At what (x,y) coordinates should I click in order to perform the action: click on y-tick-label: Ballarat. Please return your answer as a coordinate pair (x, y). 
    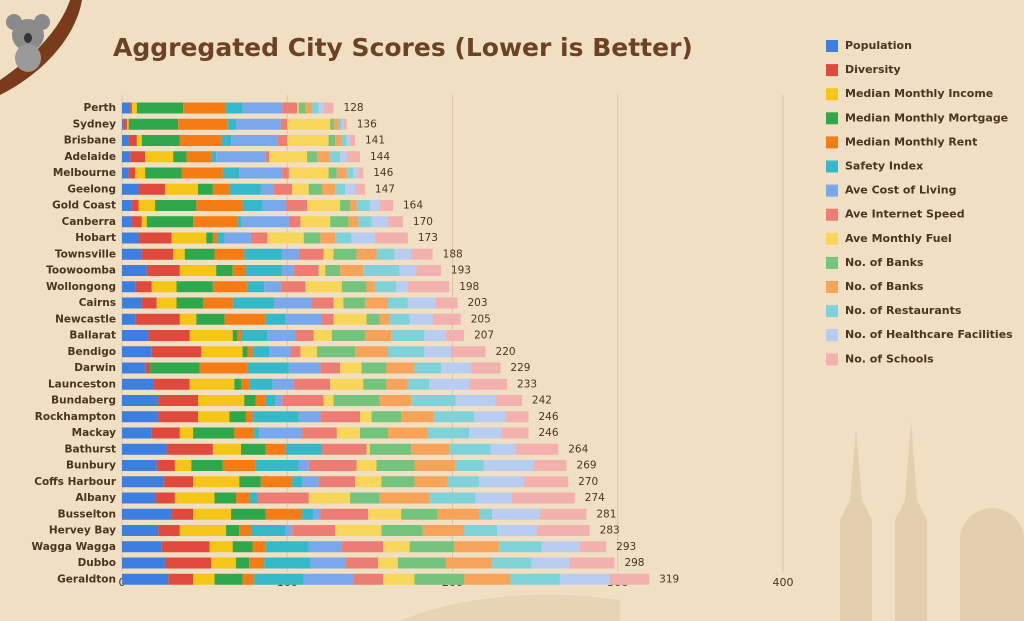
    Looking at the image, I should click on (92, 336).